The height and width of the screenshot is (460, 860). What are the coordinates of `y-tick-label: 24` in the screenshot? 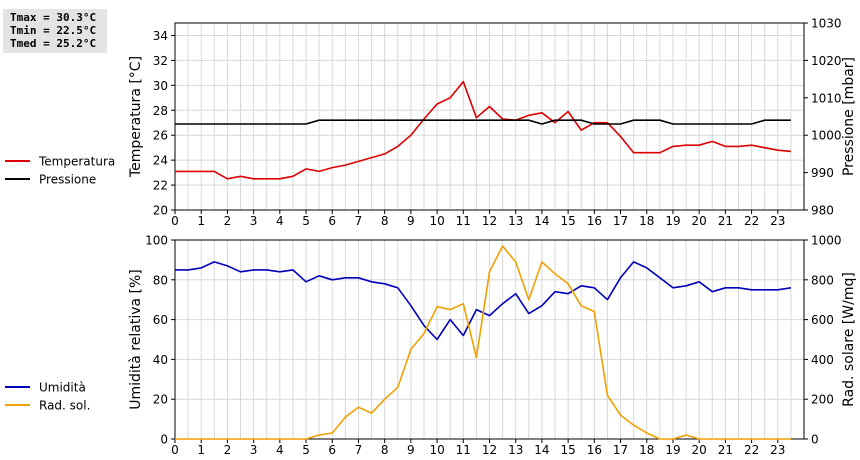 It's located at (160, 161).